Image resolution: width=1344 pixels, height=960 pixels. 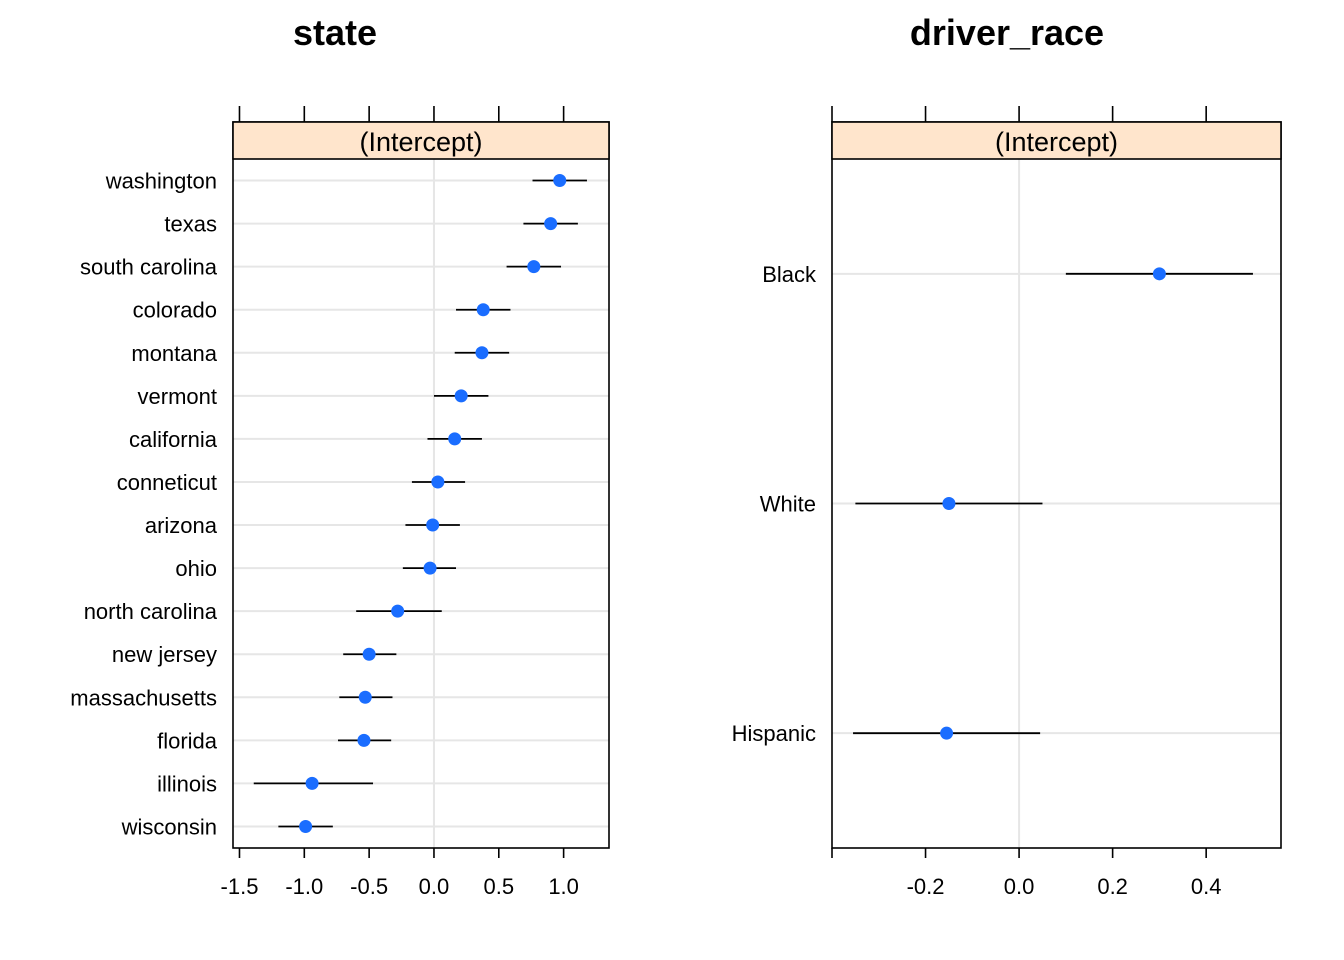 What do you see at coordinates (335, 32) in the screenshot?
I see `panel-title: state` at bounding box center [335, 32].